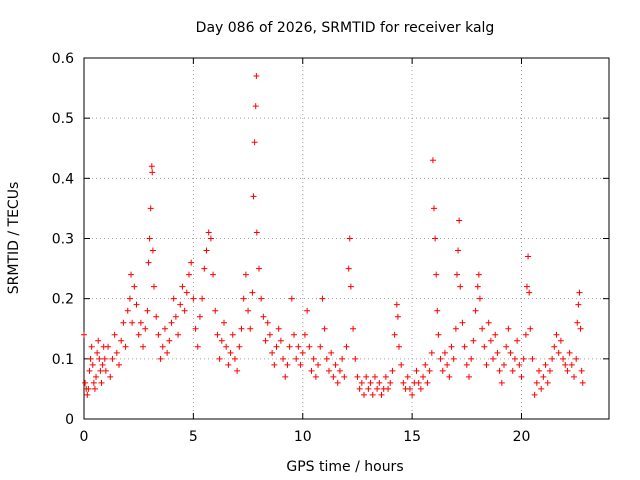 Image resolution: width=640 pixels, height=480 pixels. What do you see at coordinates (84, 437) in the screenshot?
I see `x-tick-label: 0` at bounding box center [84, 437].